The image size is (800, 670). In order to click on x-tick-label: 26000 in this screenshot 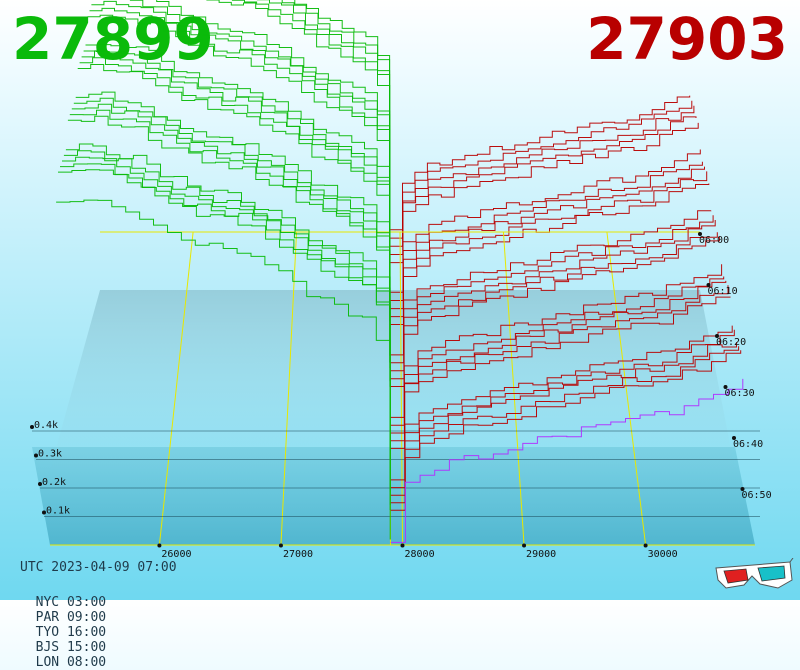, I will do `click(176, 554)`.